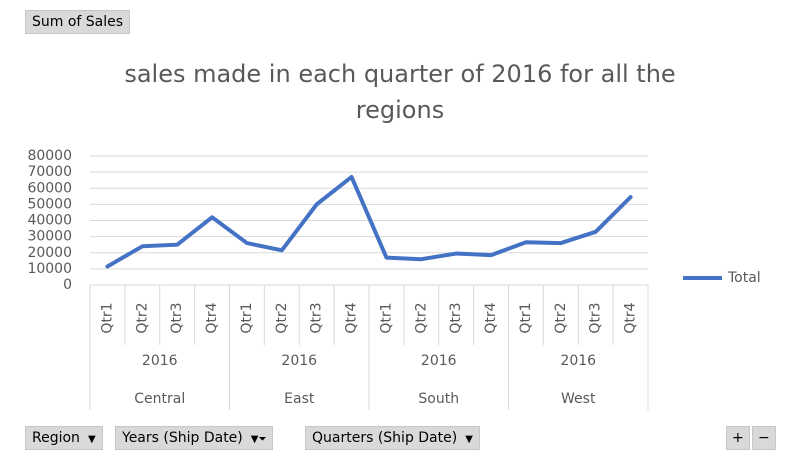 The width and height of the screenshot is (800, 460). What do you see at coordinates (67, 285) in the screenshot?
I see `y-tick-label: 0` at bounding box center [67, 285].